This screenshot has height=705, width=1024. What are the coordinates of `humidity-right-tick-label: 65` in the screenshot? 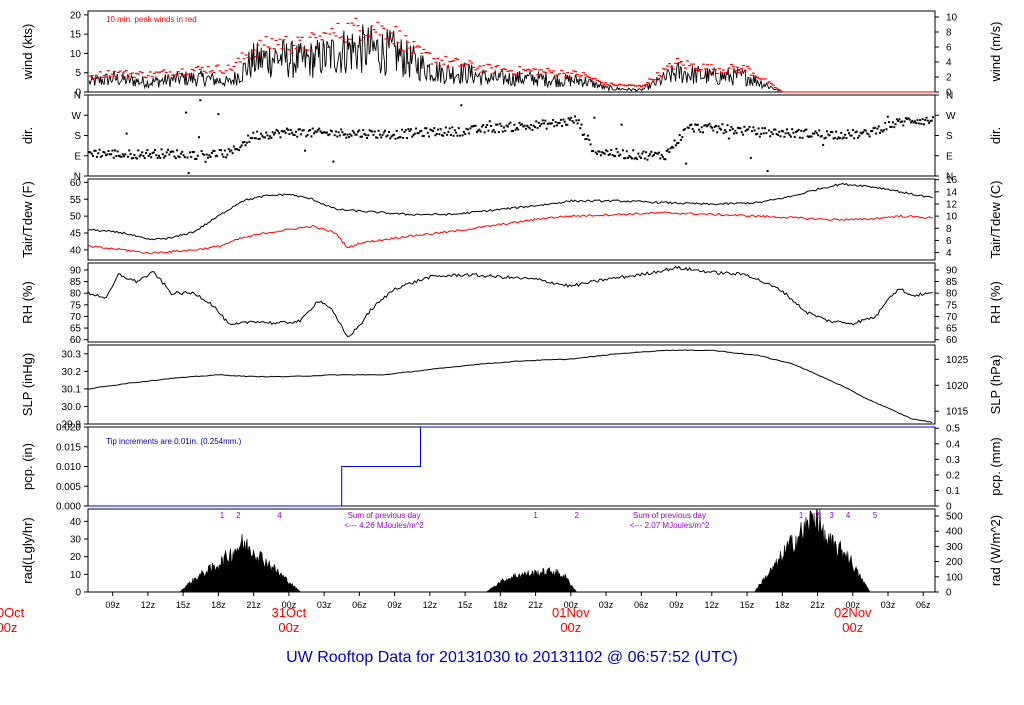 It's located at (952, 329).